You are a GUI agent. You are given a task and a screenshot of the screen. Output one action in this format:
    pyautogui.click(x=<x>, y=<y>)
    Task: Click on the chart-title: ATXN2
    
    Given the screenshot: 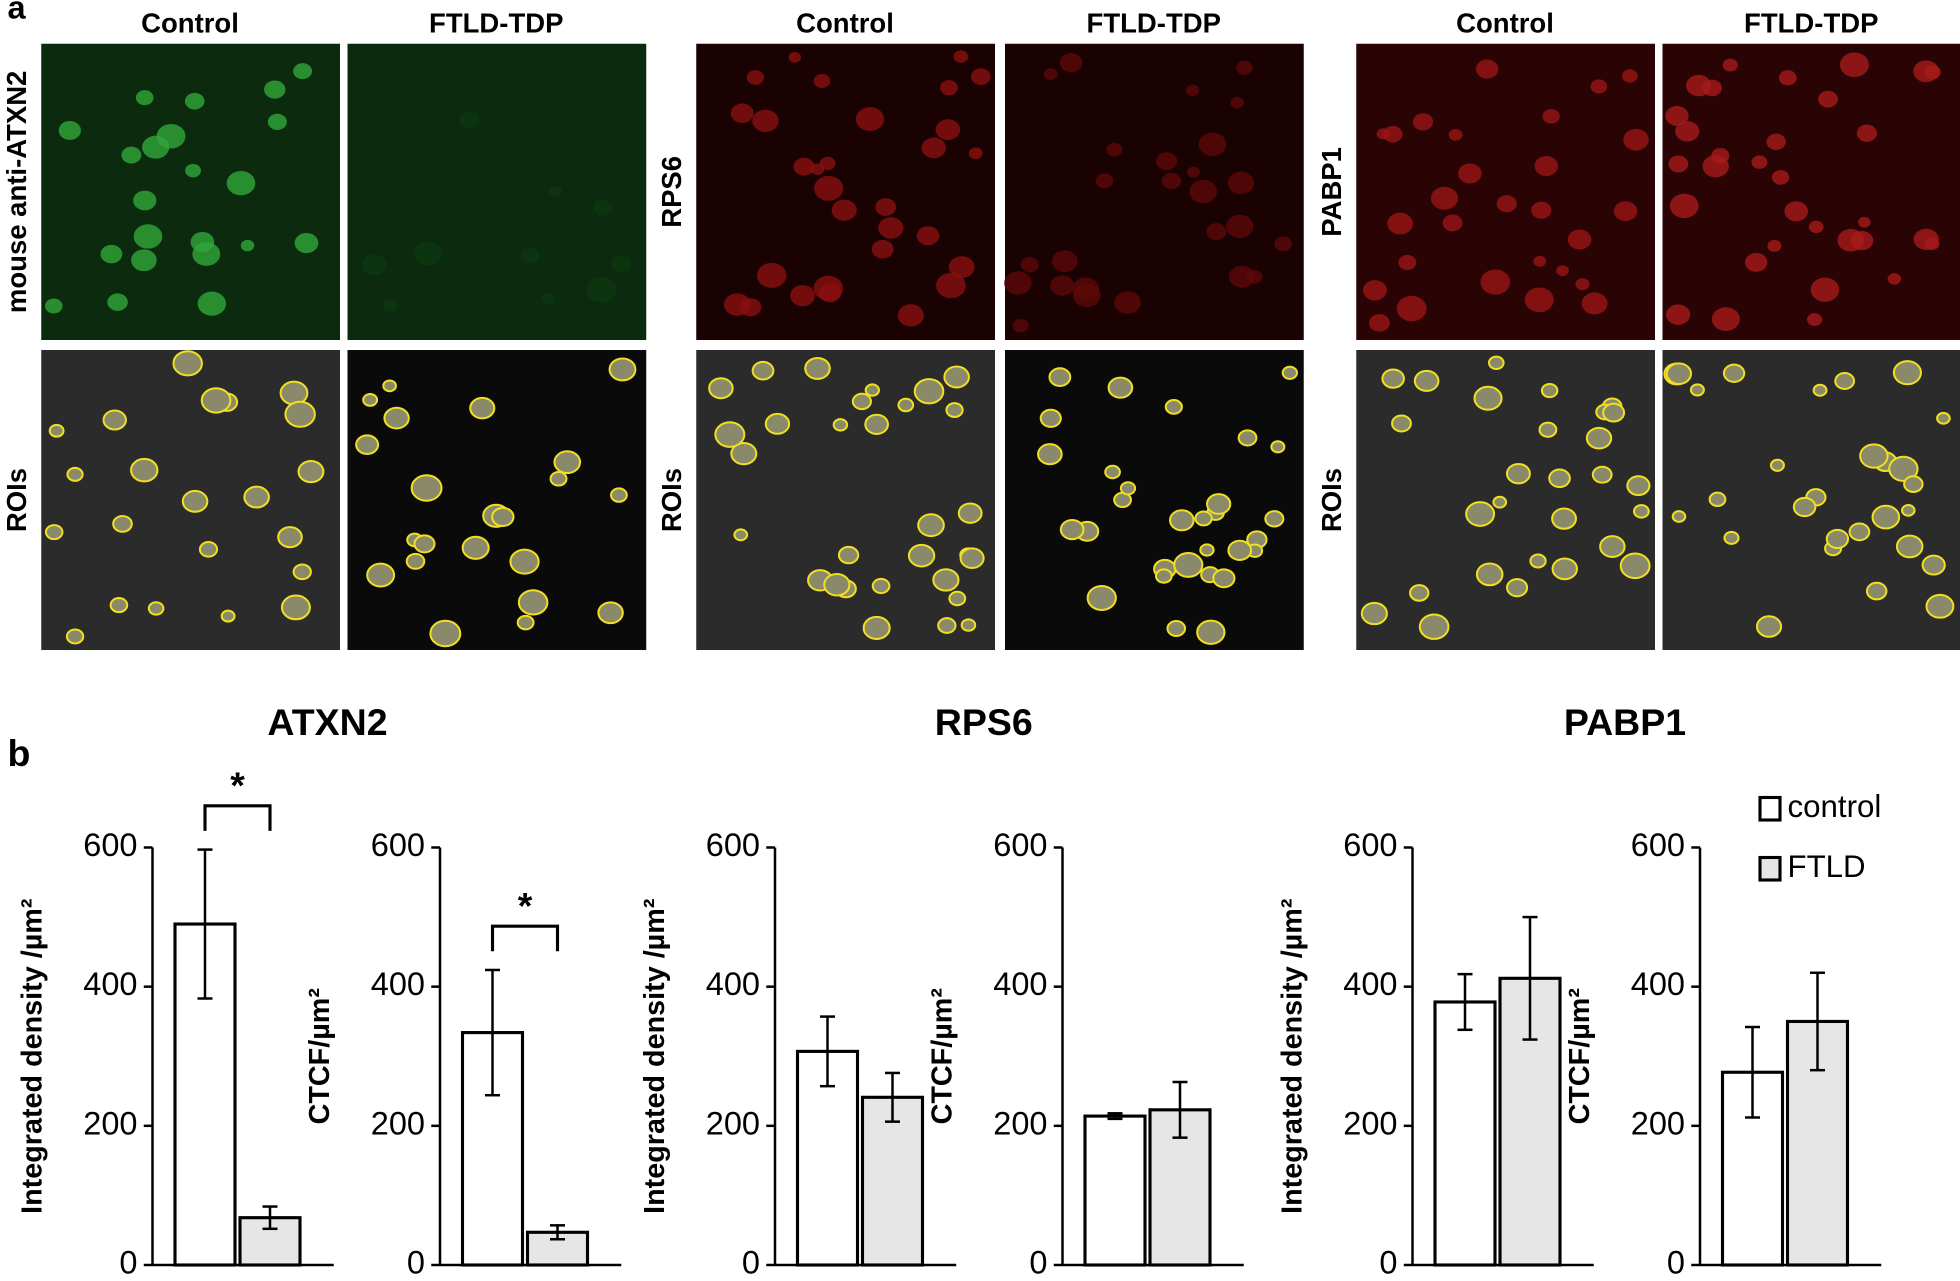 What is the action you would take?
    pyautogui.click(x=327, y=722)
    